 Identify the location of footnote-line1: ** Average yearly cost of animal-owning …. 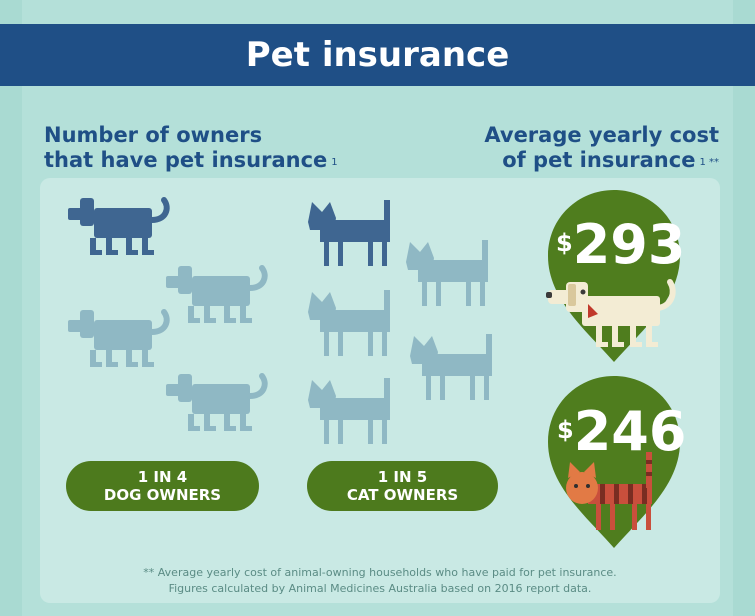
(380, 572).